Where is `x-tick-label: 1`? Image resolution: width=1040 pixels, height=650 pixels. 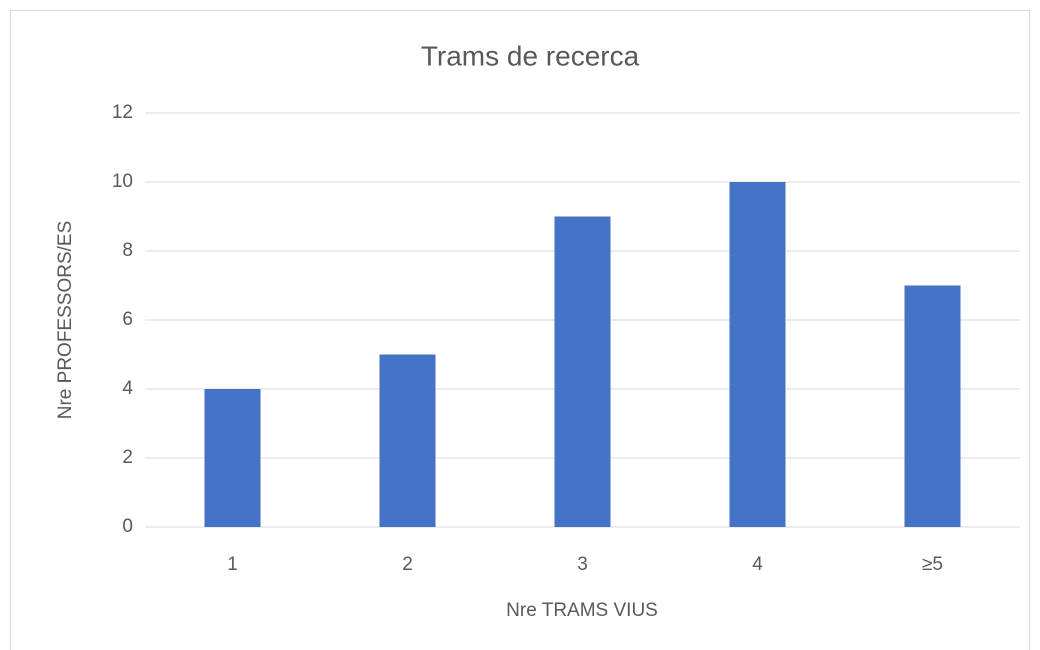 x-tick-label: 1 is located at coordinates (232, 564).